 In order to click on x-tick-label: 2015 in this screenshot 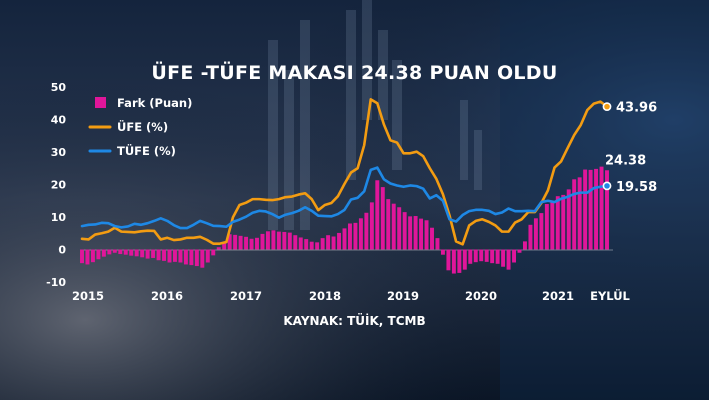, I will do `click(88, 296)`.